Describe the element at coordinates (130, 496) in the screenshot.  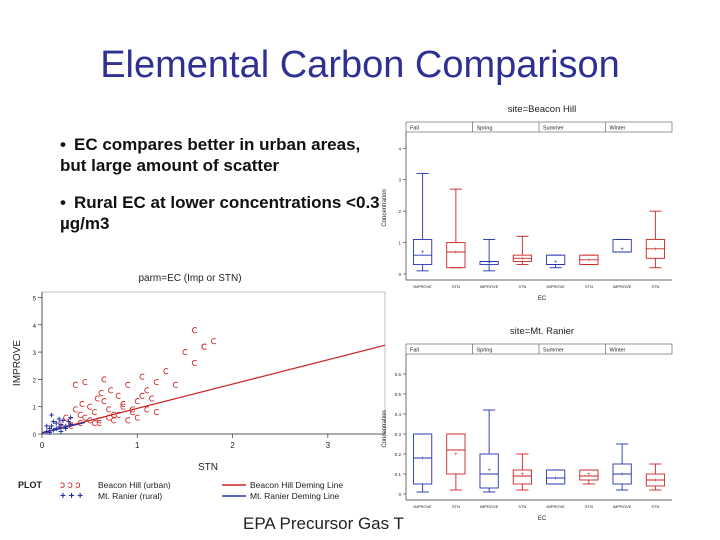
I see `legend-label-ranier: Mt. Ranier (rural)` at that location.